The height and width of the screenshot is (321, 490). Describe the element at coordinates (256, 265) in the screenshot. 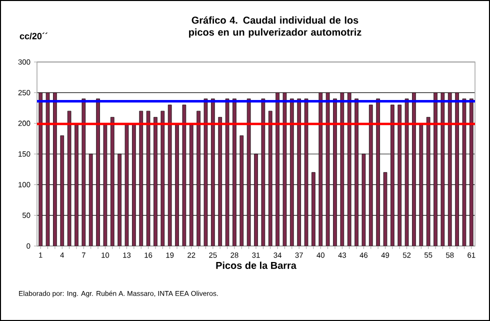

I see `x-axis-title: Picos de la Barra` at that location.